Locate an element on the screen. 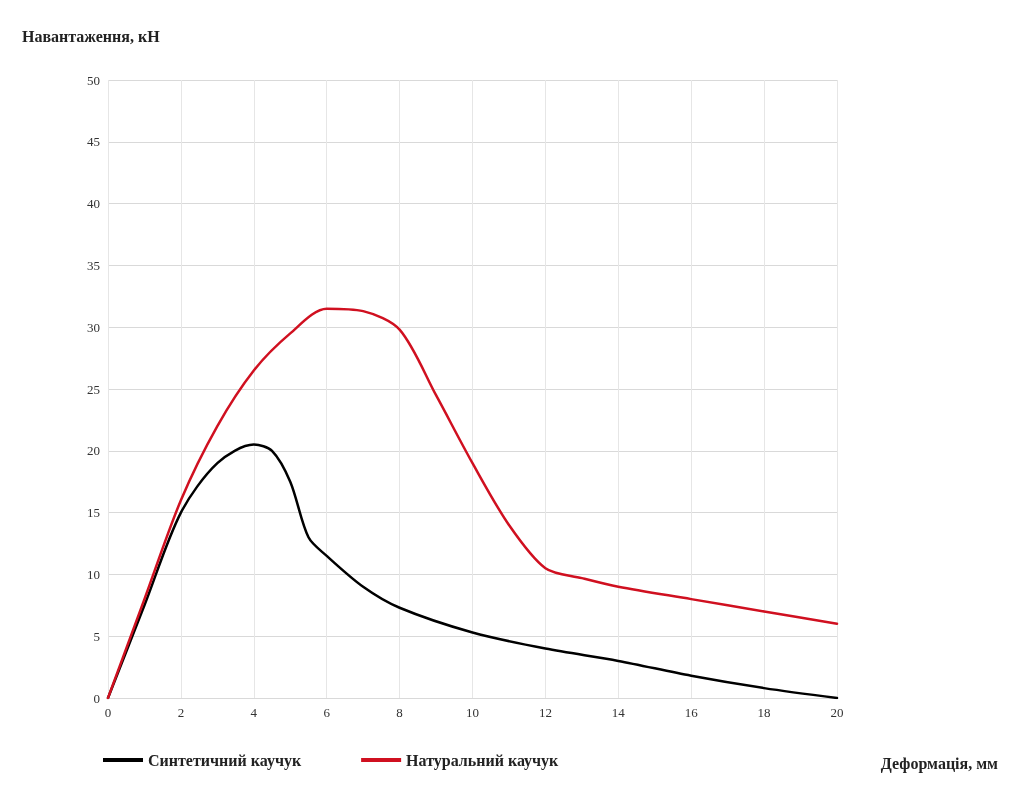 Image resolution: width=1010 pixels, height=789 pixels. x-tick-label: 0 is located at coordinates (108, 712).